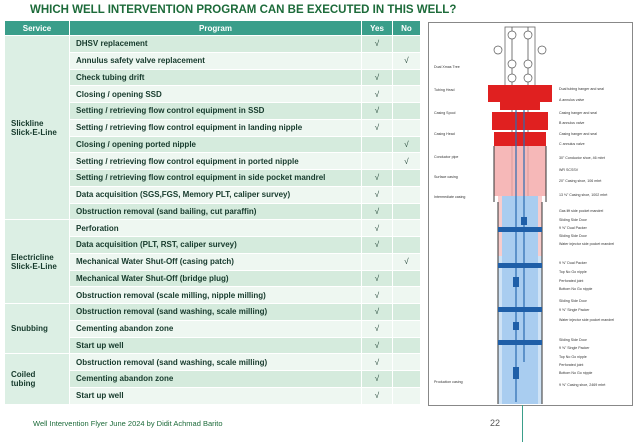 The width and height of the screenshot is (638, 442). Describe the element at coordinates (29, 329) in the screenshot. I see `service-name: Snubbing` at that location.